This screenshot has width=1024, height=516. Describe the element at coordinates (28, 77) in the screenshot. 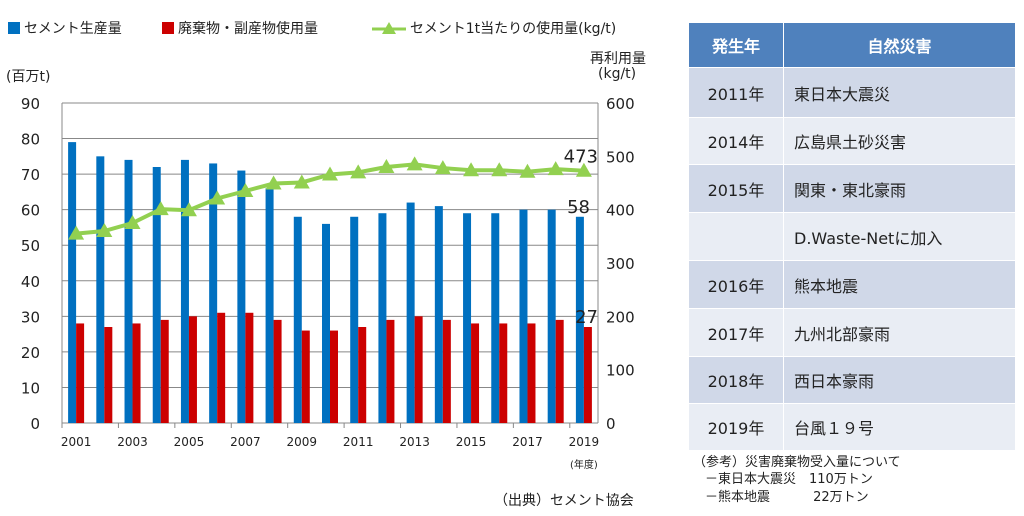

I see `y-axis-label: (百万t)` at that location.